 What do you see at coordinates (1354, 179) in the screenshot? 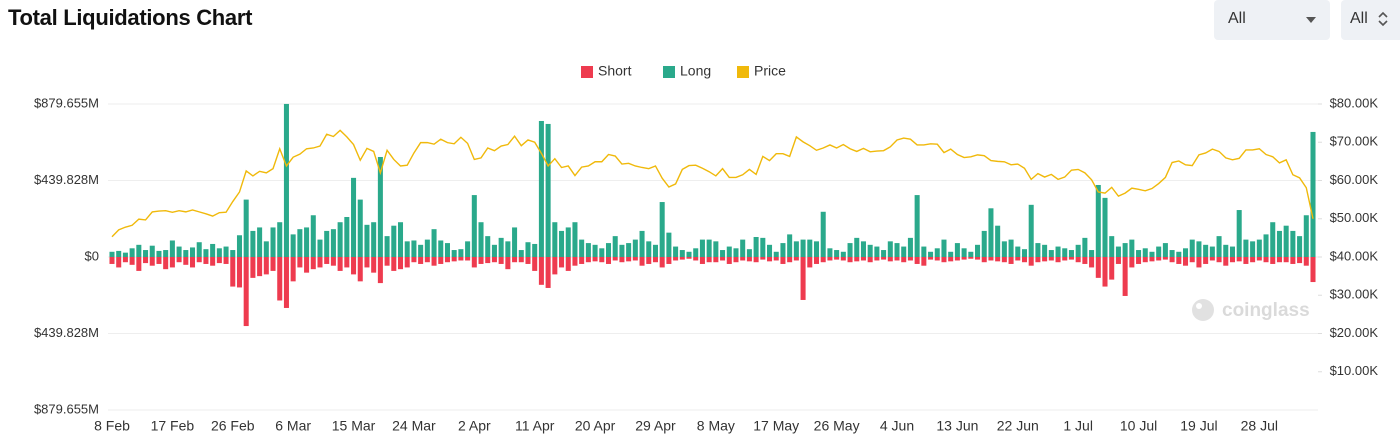
I see `y2-tick-label: $60.00K` at bounding box center [1354, 179].